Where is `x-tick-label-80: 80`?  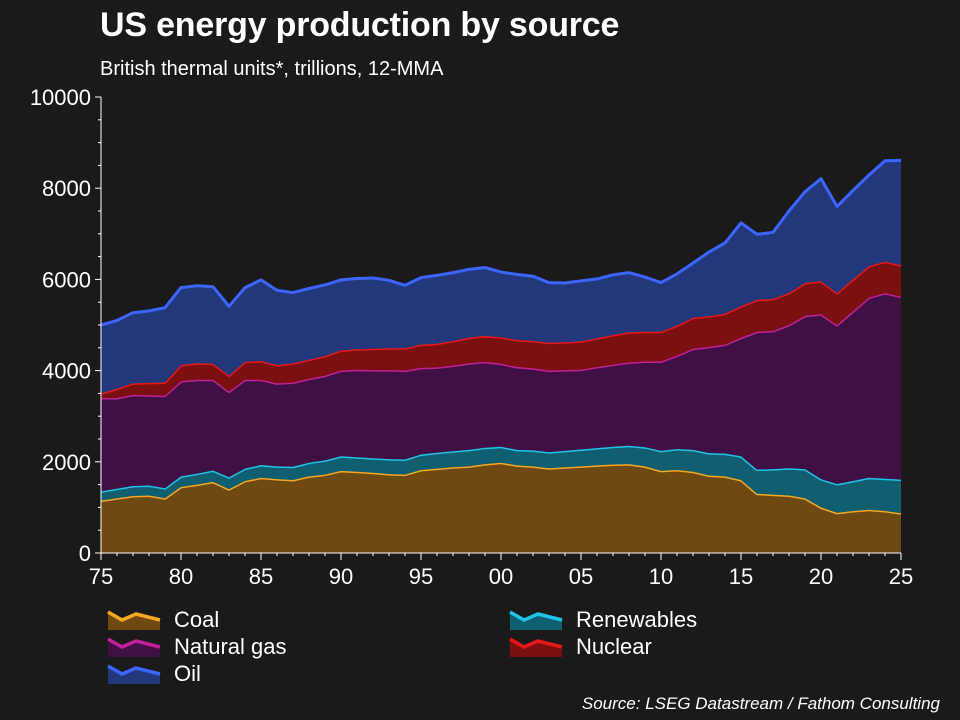 x-tick-label-80: 80 is located at coordinates (181, 576).